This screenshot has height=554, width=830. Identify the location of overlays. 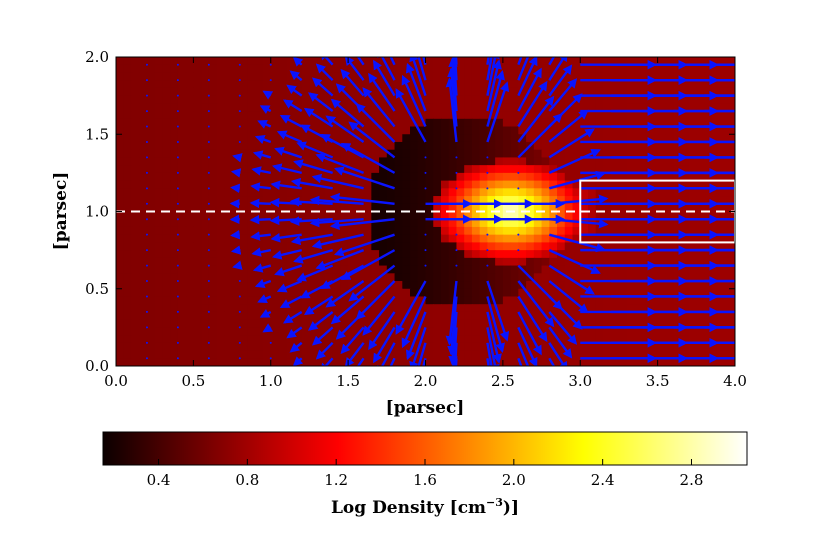
(425, 211).